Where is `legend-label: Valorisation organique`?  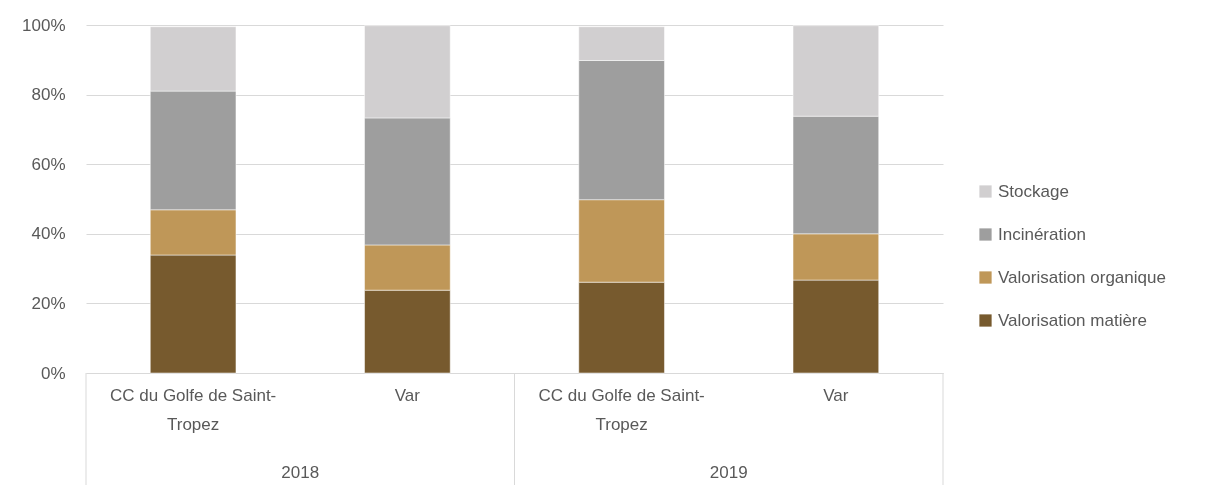 legend-label: Valorisation organique is located at coordinates (1082, 277).